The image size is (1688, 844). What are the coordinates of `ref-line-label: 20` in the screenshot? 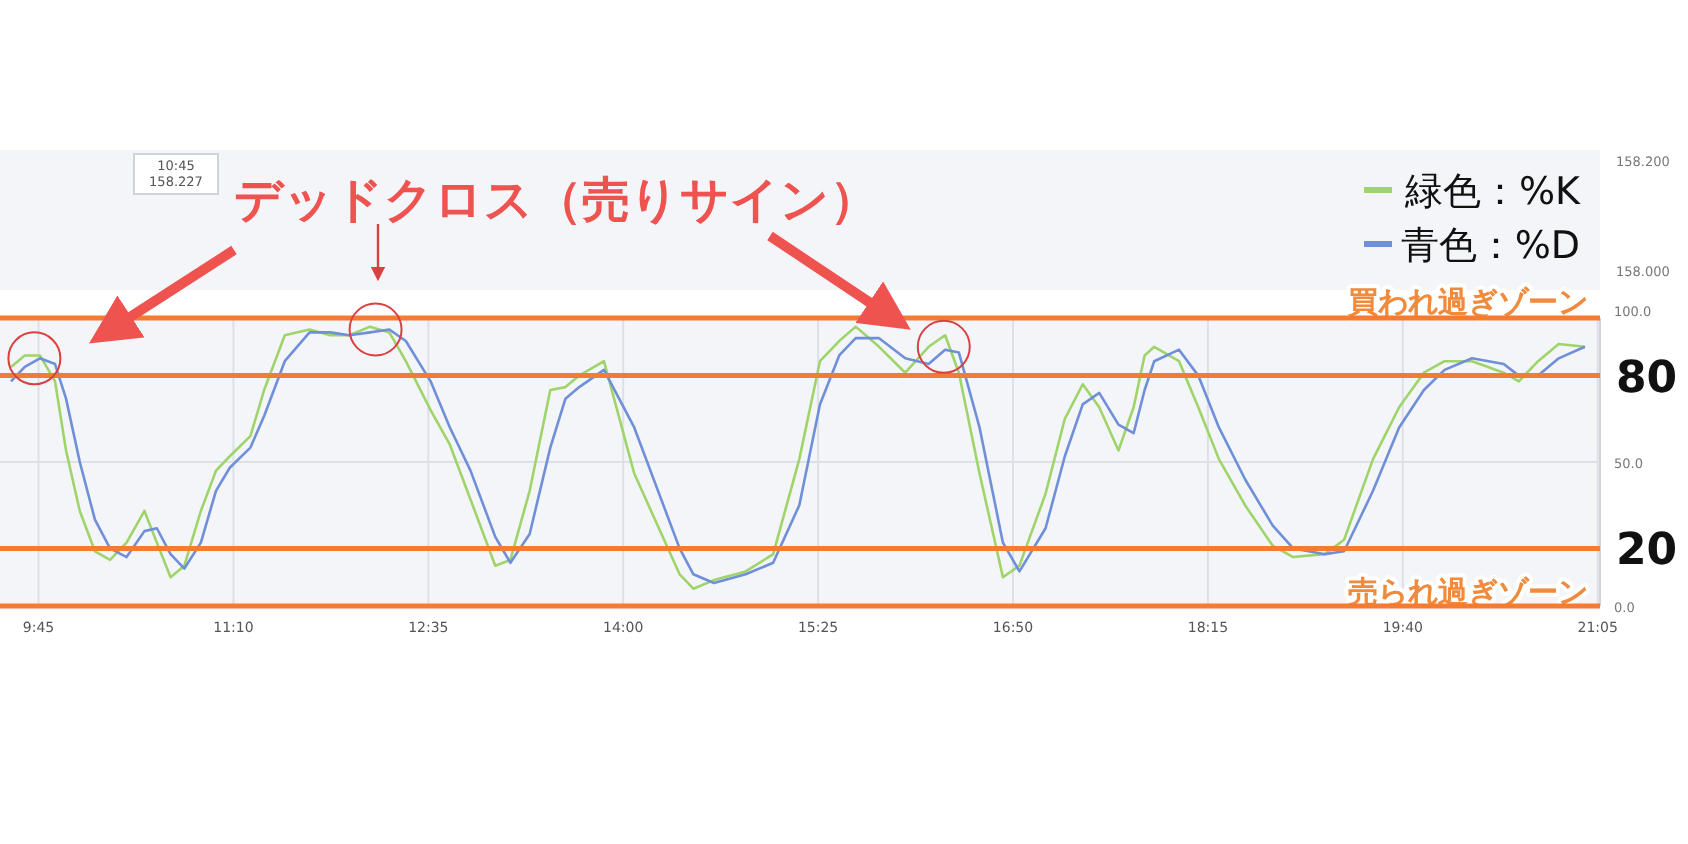 It's located at (1647, 551).